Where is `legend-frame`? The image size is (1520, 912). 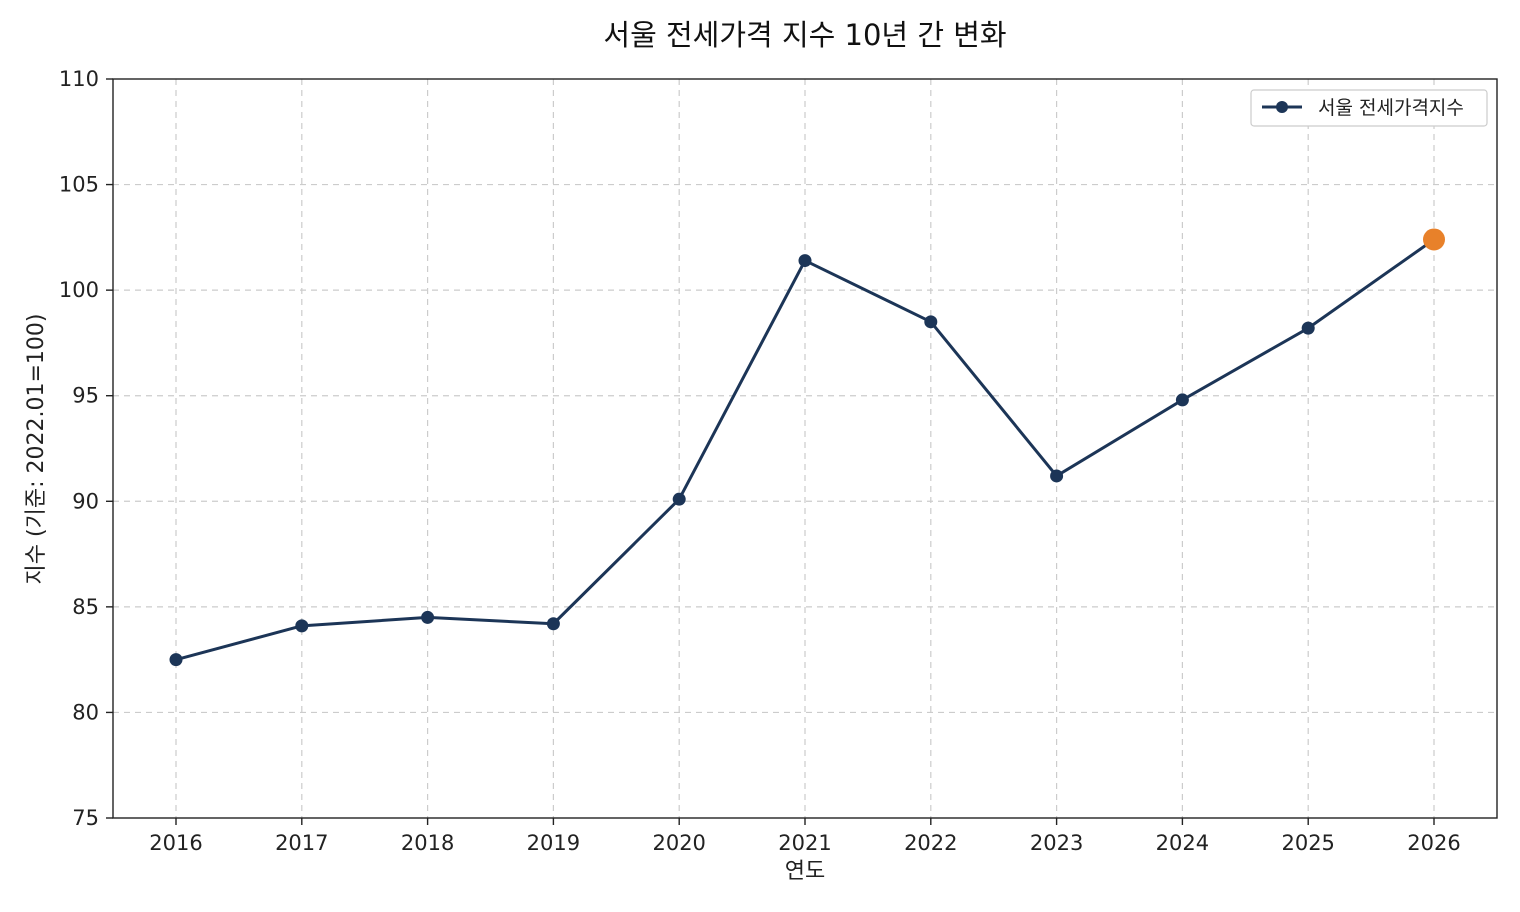
legend-frame is located at coordinates (1369, 108).